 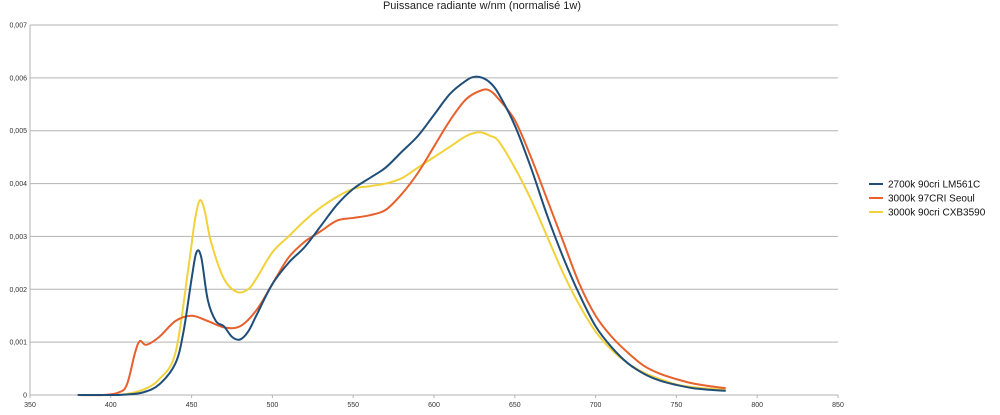 I want to click on x-tick-label: 850, so click(x=838, y=405).